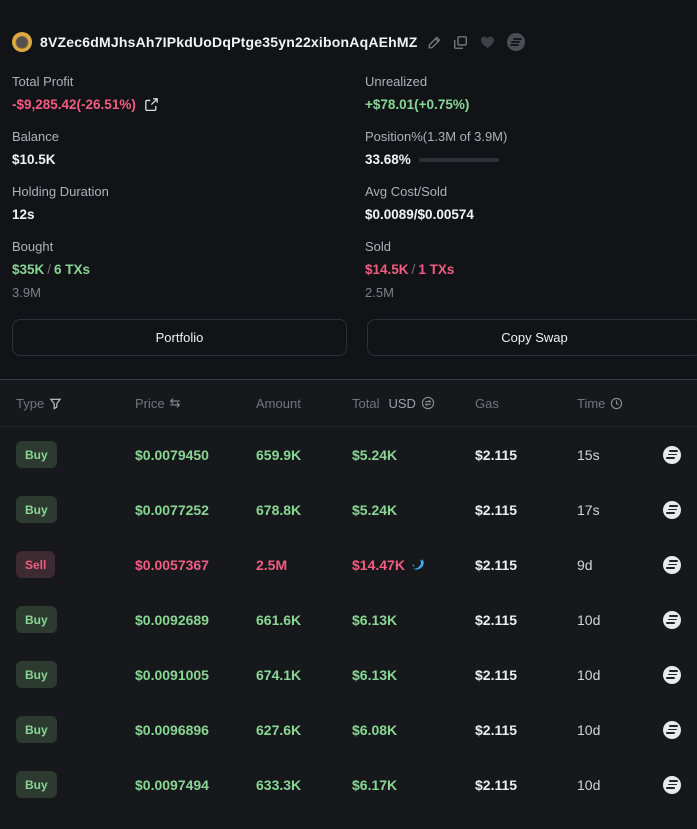  Describe the element at coordinates (417, 104) in the screenshot. I see `unrealized-value: +$78.01(+0.75%)` at that location.